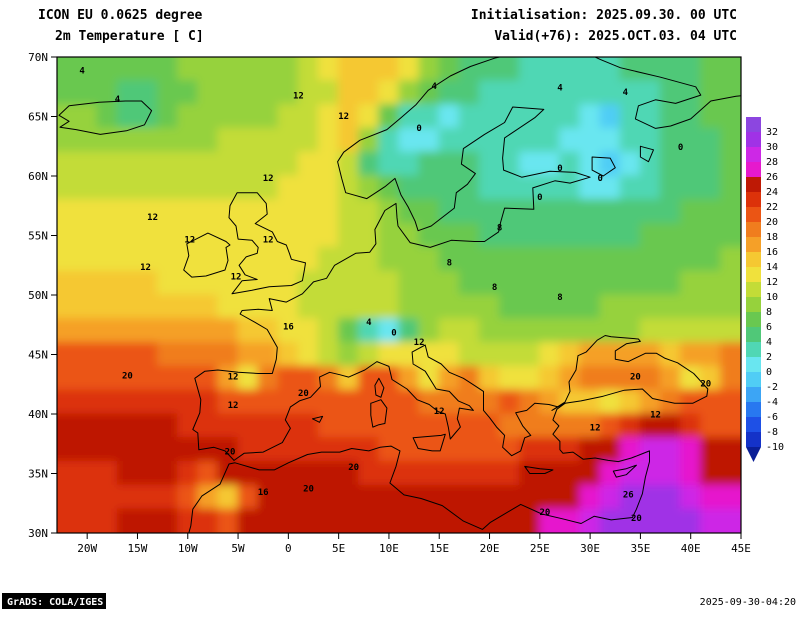  I want to click on colorbar-tick-label: 22, so click(772, 207).